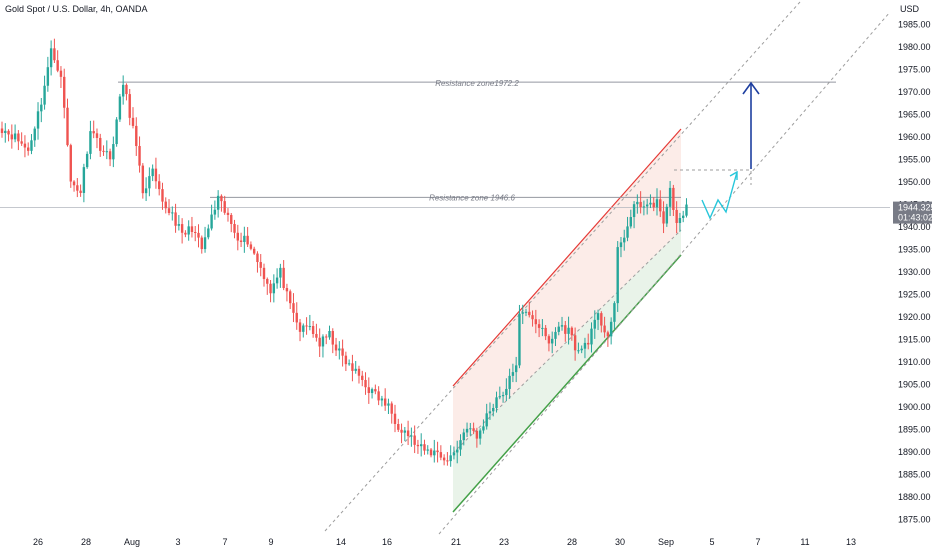  Describe the element at coordinates (456, 542) in the screenshot. I see `x-tick-label: 21` at that location.